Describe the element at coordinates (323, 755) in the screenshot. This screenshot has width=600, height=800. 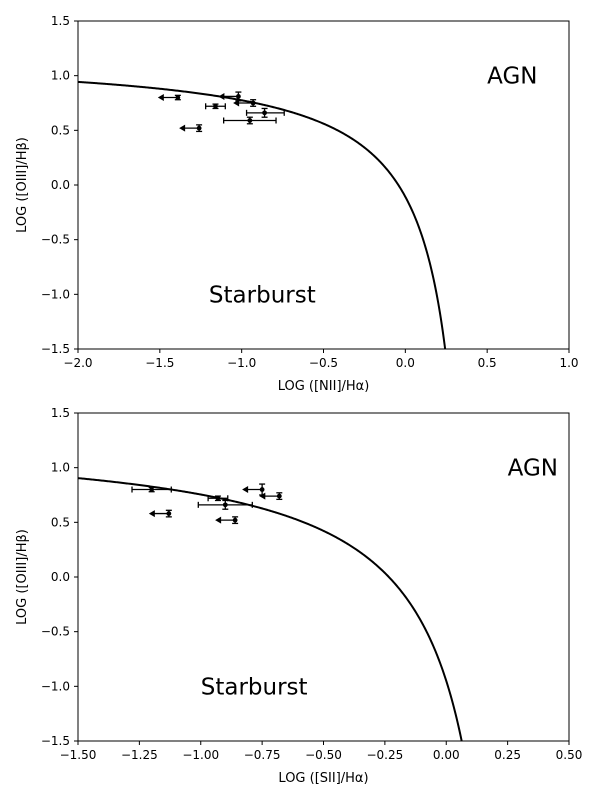
I see `x-tick-label: −0.50` at that location.